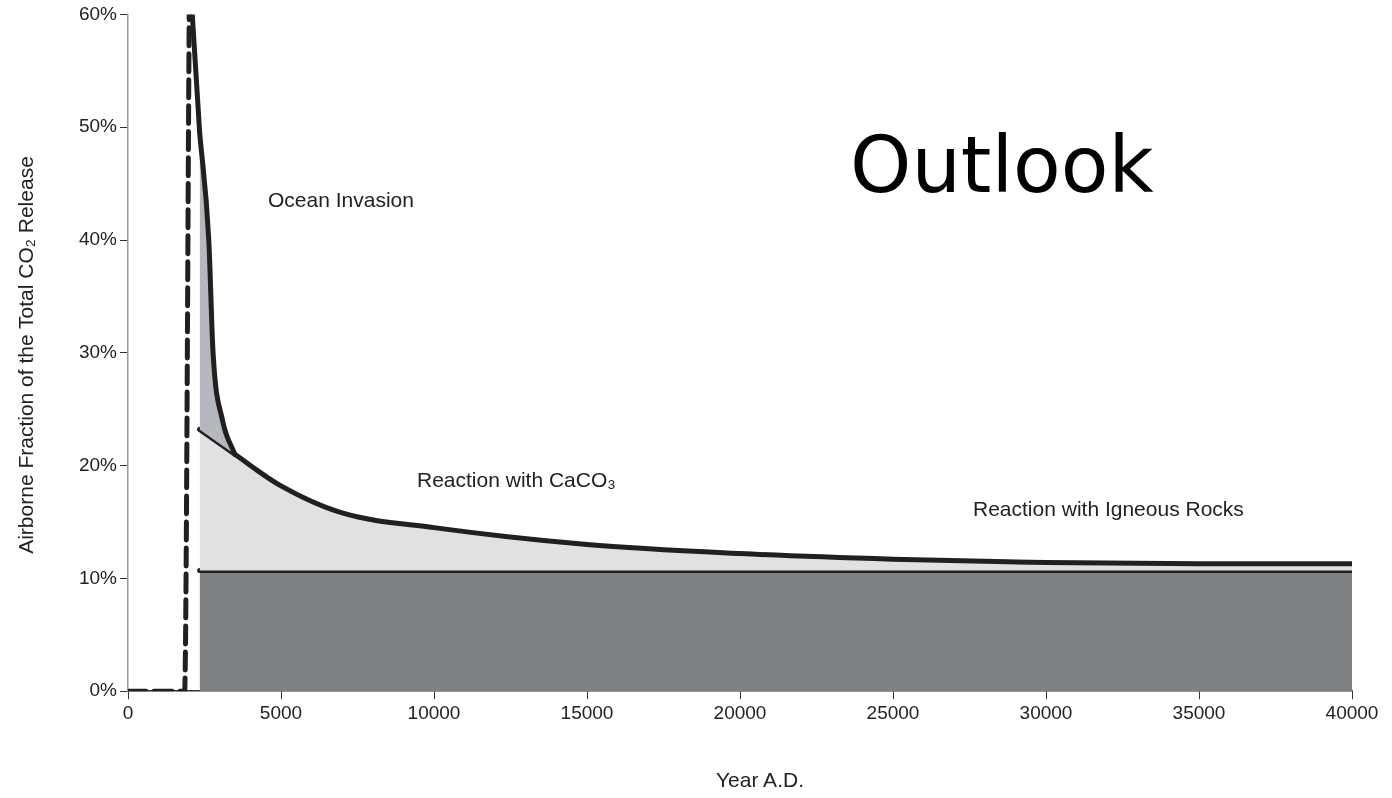 This screenshot has height=798, width=1392. I want to click on x-tick-label: 0, so click(128, 712).